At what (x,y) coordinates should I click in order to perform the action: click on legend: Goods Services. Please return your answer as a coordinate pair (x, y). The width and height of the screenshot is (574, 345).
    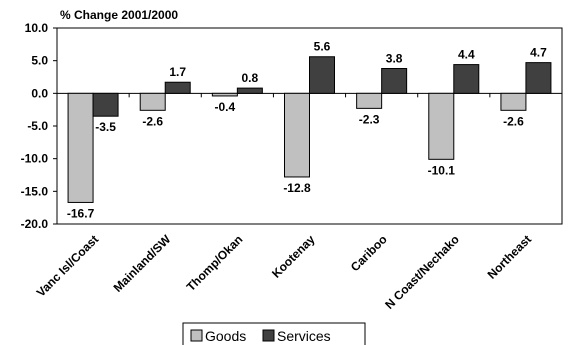
    Looking at the image, I should click on (274, 333).